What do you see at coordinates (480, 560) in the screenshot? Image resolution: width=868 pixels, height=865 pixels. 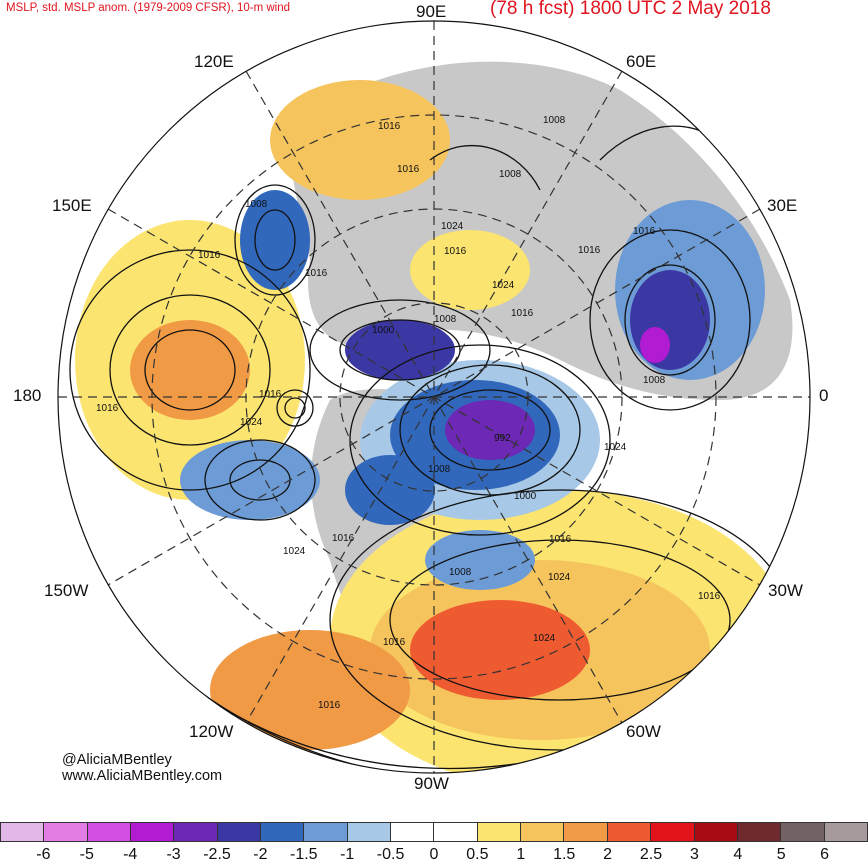 I see `anomaly-neg-hudson` at bounding box center [480, 560].